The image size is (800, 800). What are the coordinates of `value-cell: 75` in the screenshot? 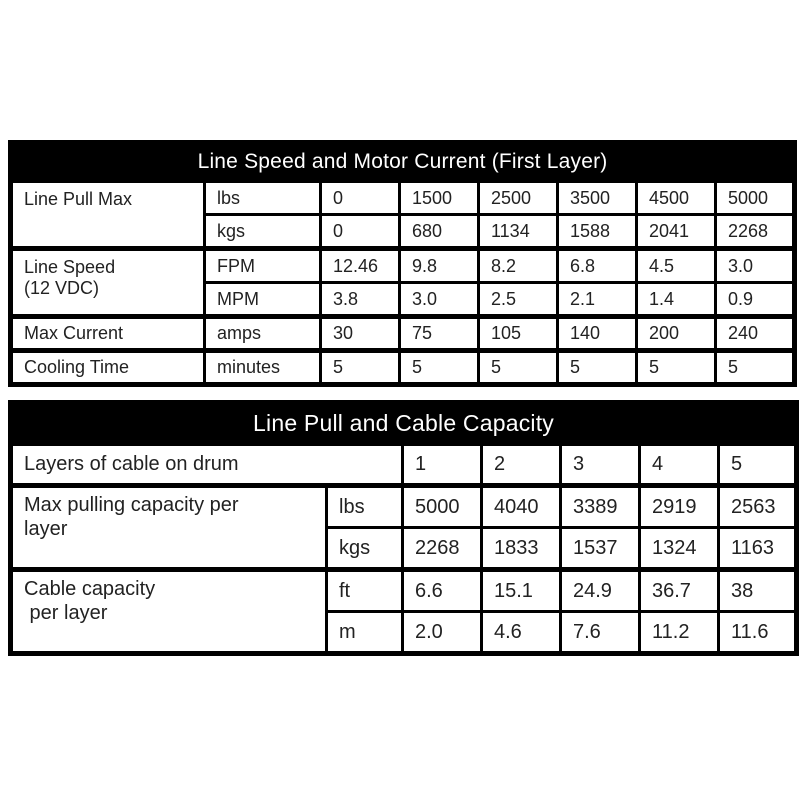 It's located at (439, 333).